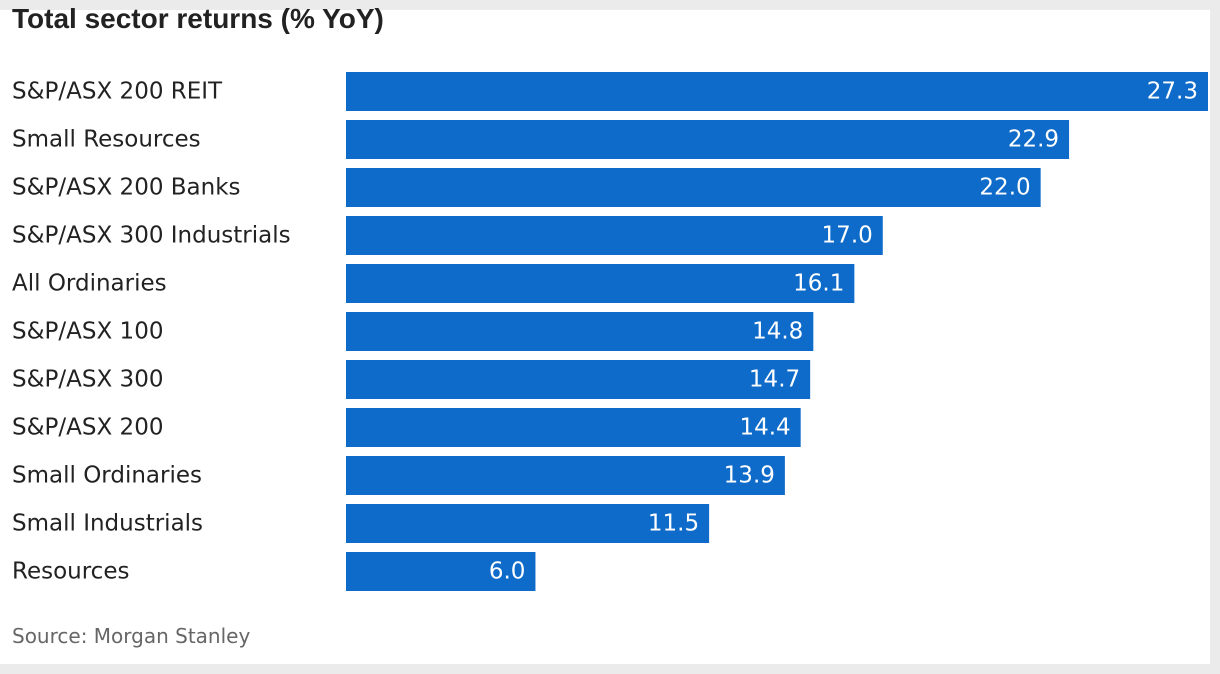 This screenshot has width=1220, height=674. What do you see at coordinates (198, 18) in the screenshot?
I see `chart-title: Total sector returns (% YoY)` at bounding box center [198, 18].